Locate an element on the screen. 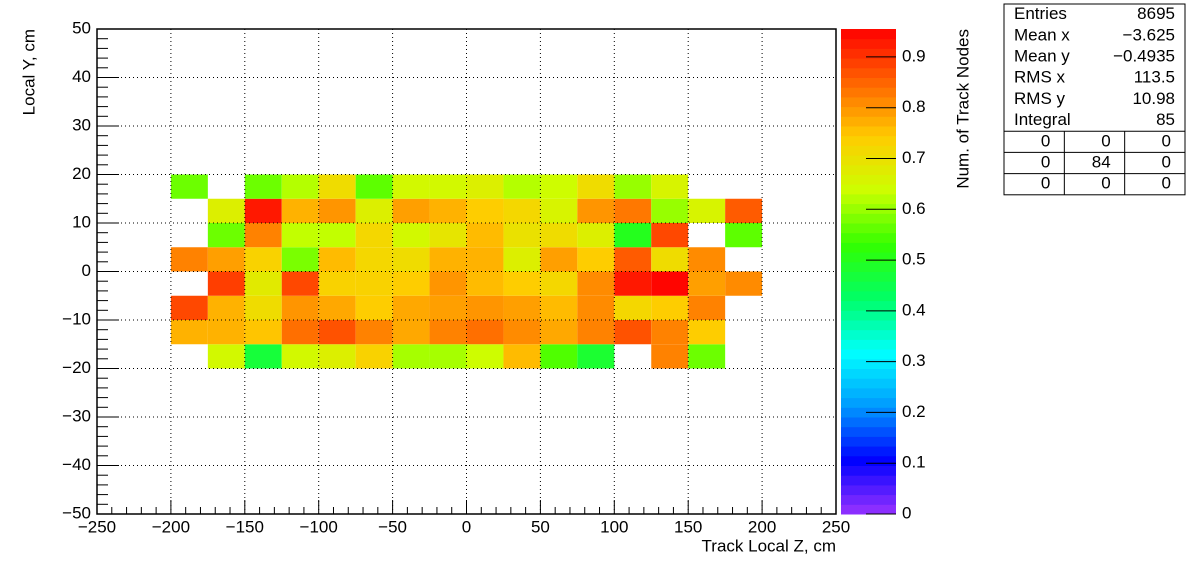  z-tick-label: 0.2 is located at coordinates (914, 411).